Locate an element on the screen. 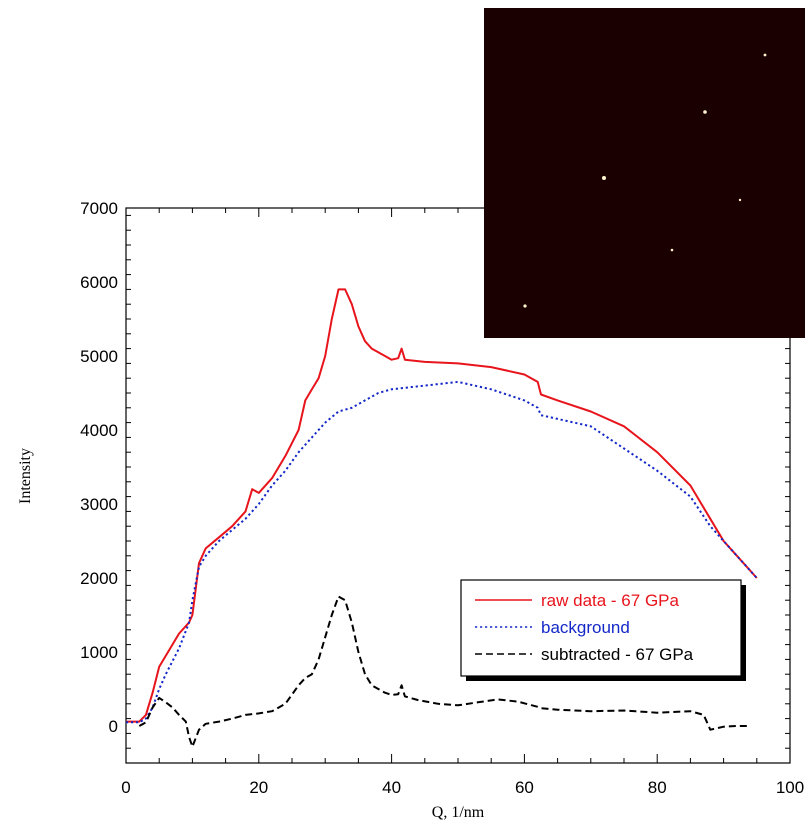 This screenshot has width=805, height=828. y-tick-label: 0 is located at coordinates (113, 726).